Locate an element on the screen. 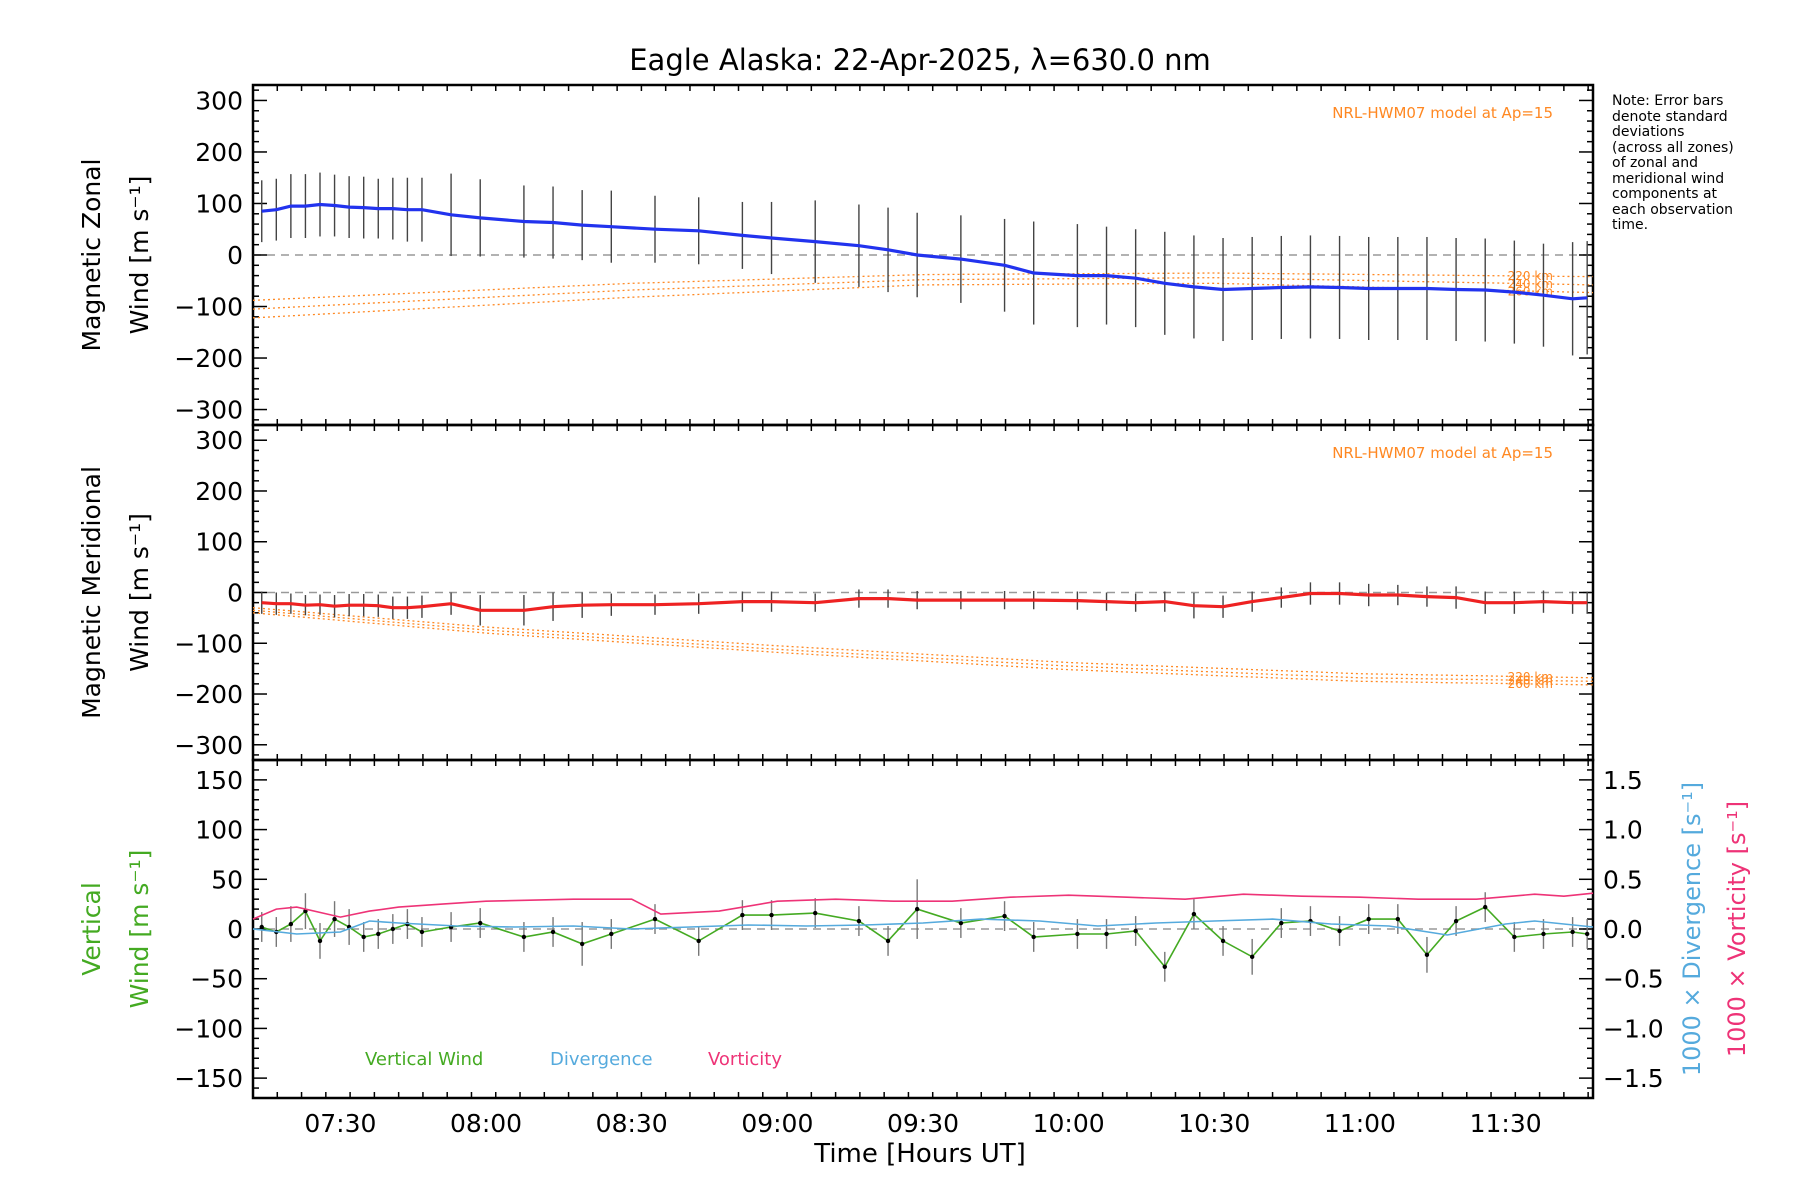 This screenshot has width=1800, height=1200. y2-tick-label: −1.5 is located at coordinates (1633, 1078).